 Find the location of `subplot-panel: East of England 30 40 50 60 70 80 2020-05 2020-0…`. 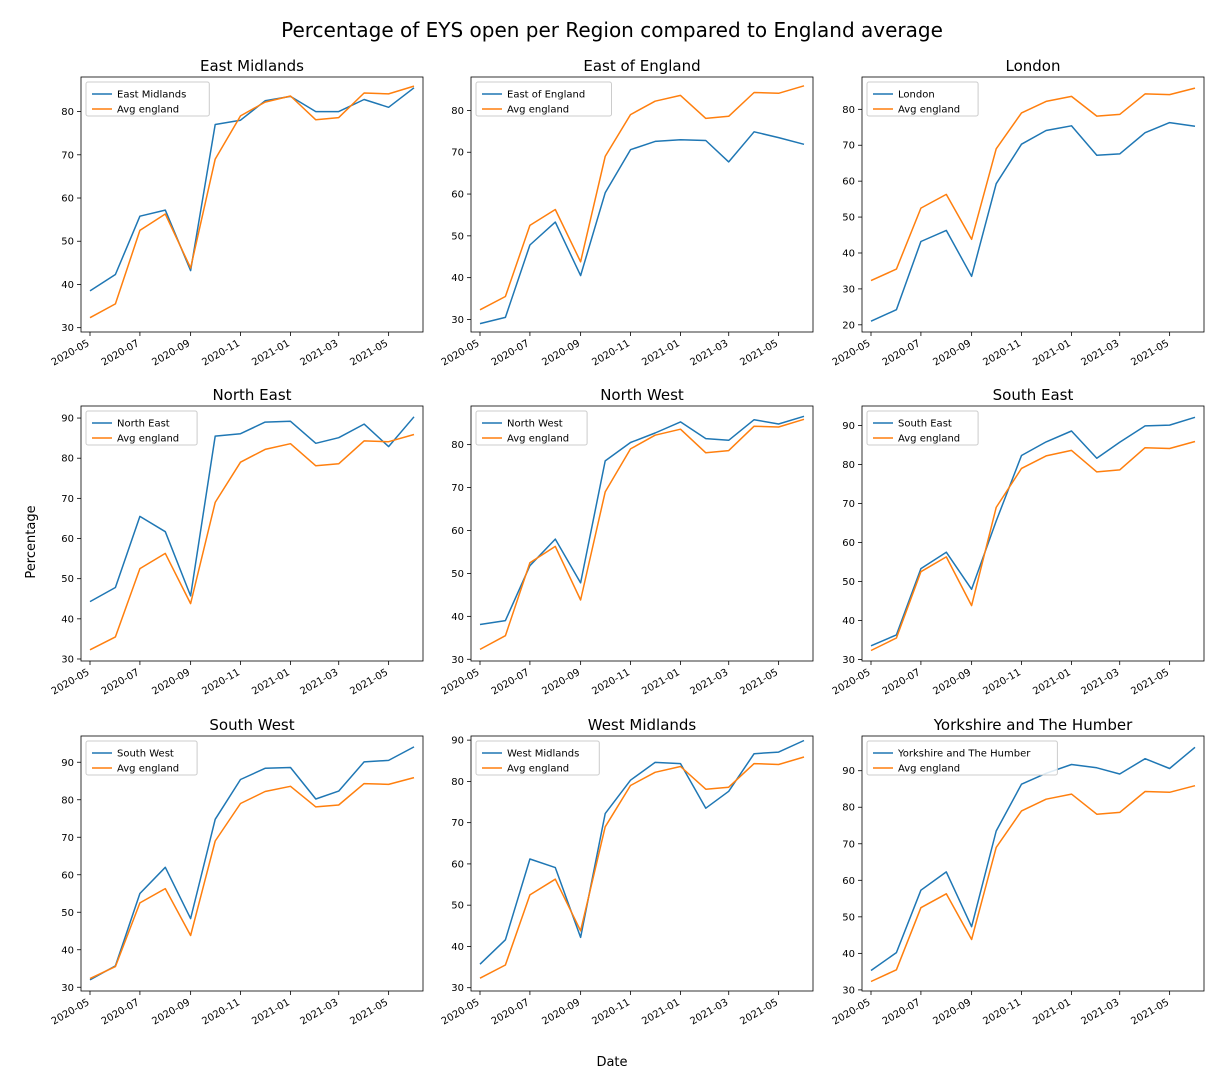

subplot-panel: East of England 30 40 50 60 70 80 2020-05 2020-0… is located at coordinates (627, 212).